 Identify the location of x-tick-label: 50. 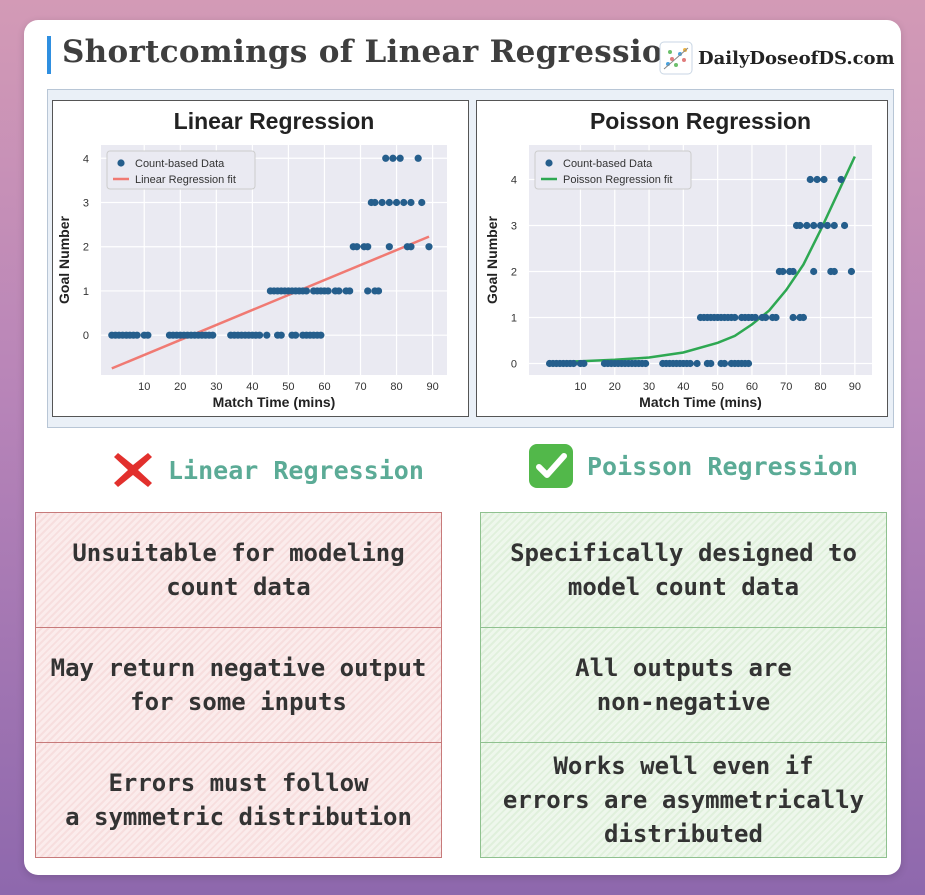
(288, 387).